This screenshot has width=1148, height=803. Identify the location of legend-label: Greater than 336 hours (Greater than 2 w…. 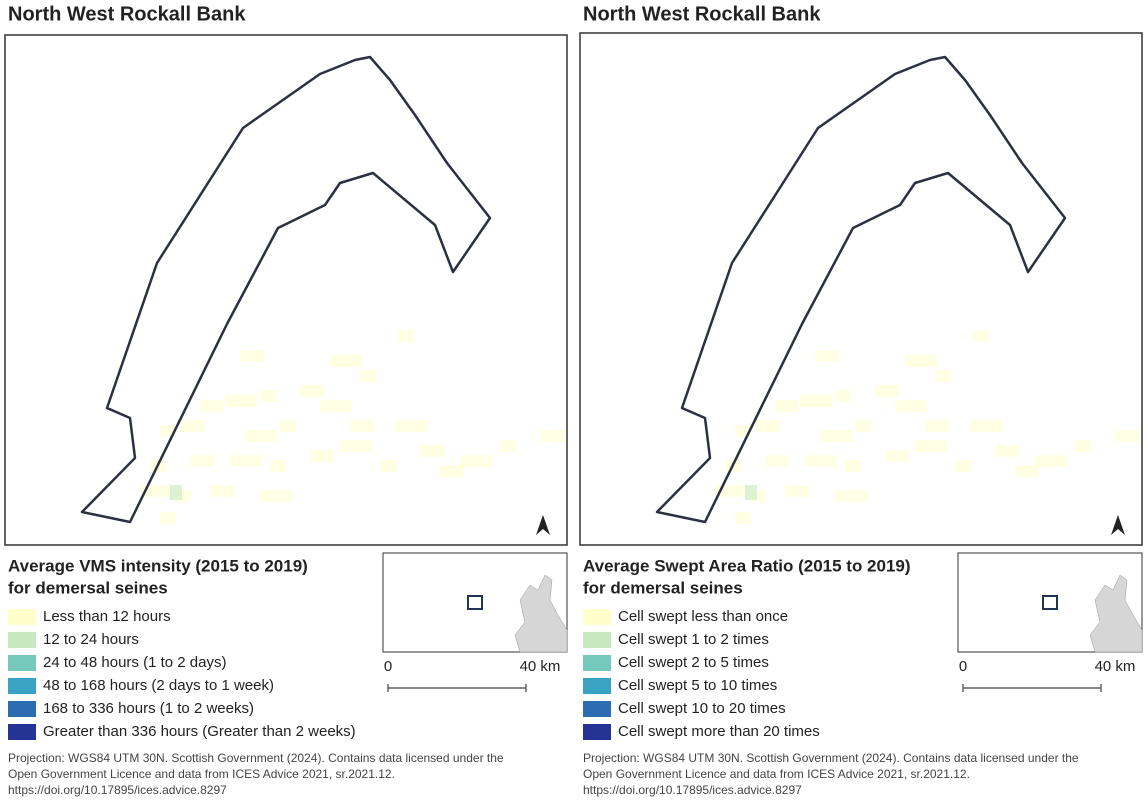
(199, 731).